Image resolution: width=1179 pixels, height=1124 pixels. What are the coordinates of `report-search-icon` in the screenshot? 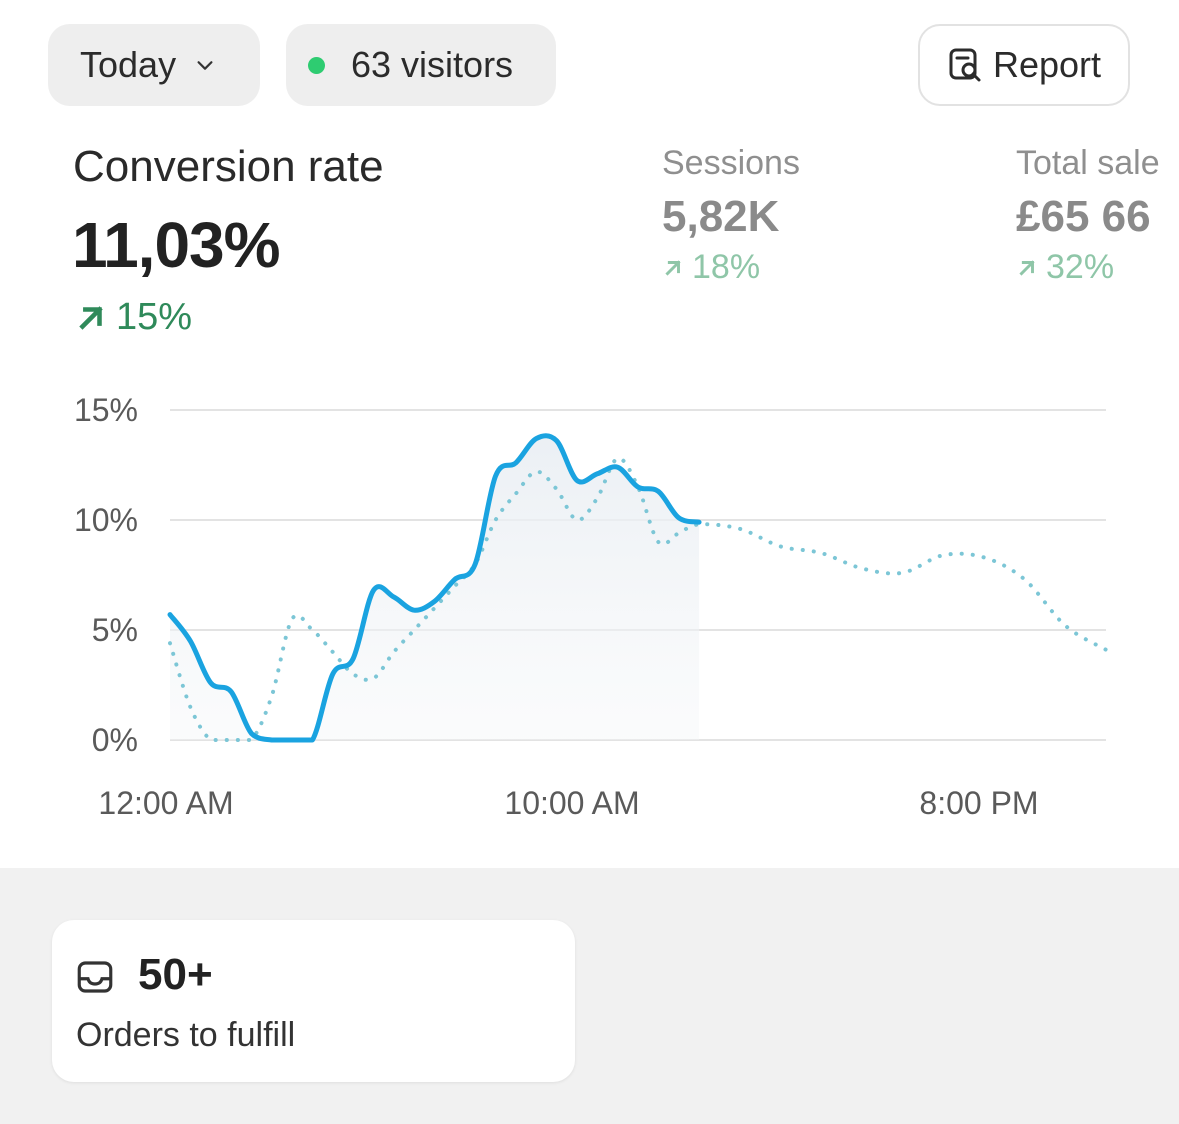 It's located at (965, 65).